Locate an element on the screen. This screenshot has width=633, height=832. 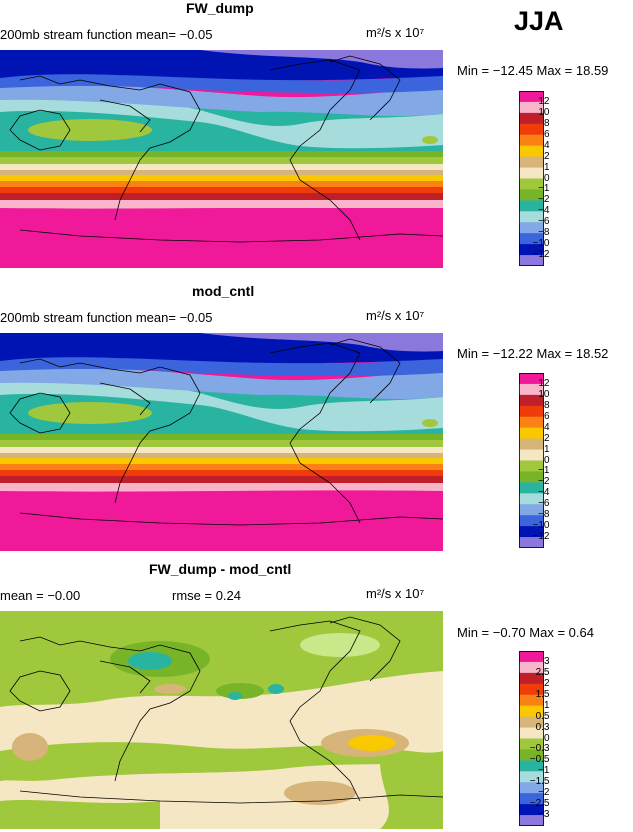
panel-2-colorbar-tick-label: 1 is located at coordinates (546, 449).